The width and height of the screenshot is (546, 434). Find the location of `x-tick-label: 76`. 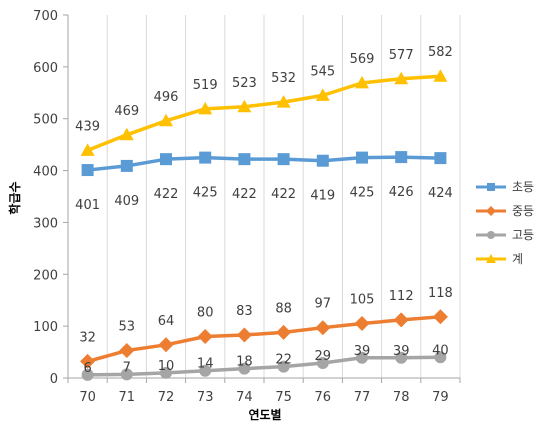

x-tick-label: 76 is located at coordinates (323, 397).